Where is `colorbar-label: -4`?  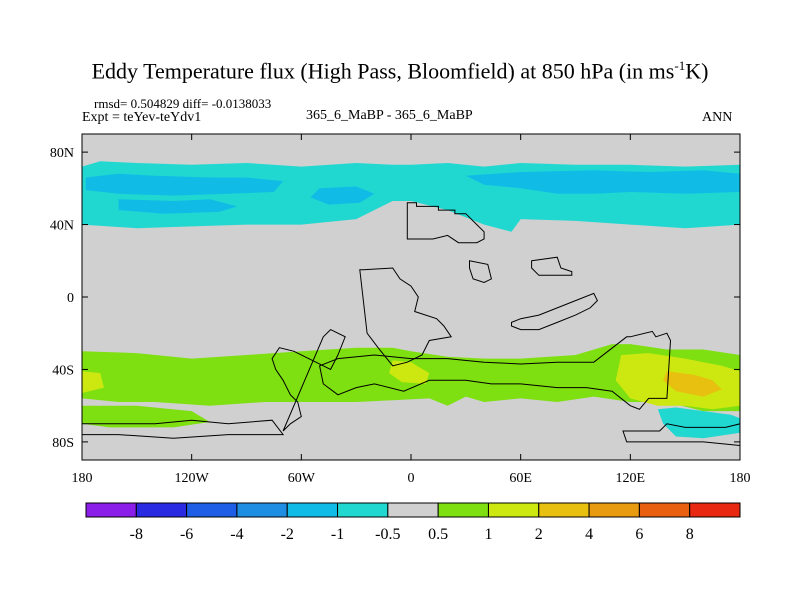
colorbar-label: -4 is located at coordinates (236, 534).